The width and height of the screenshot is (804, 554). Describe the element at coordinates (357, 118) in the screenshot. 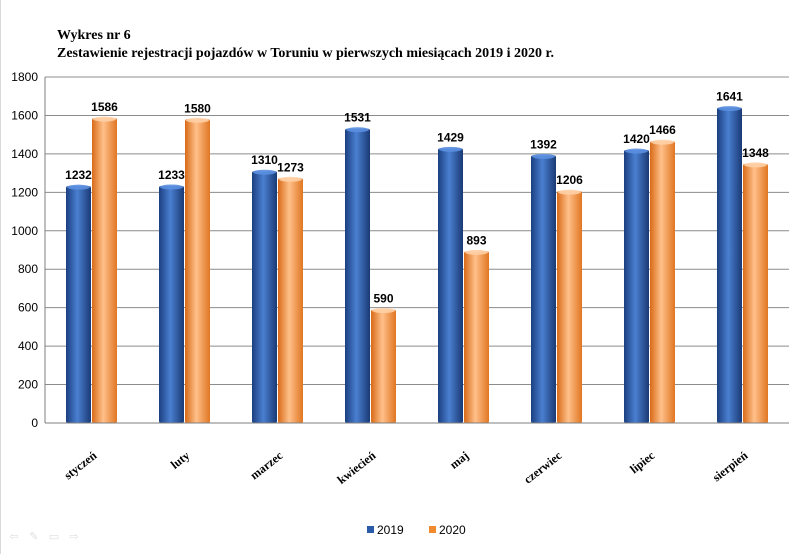

I see `data-label: 1531` at that location.